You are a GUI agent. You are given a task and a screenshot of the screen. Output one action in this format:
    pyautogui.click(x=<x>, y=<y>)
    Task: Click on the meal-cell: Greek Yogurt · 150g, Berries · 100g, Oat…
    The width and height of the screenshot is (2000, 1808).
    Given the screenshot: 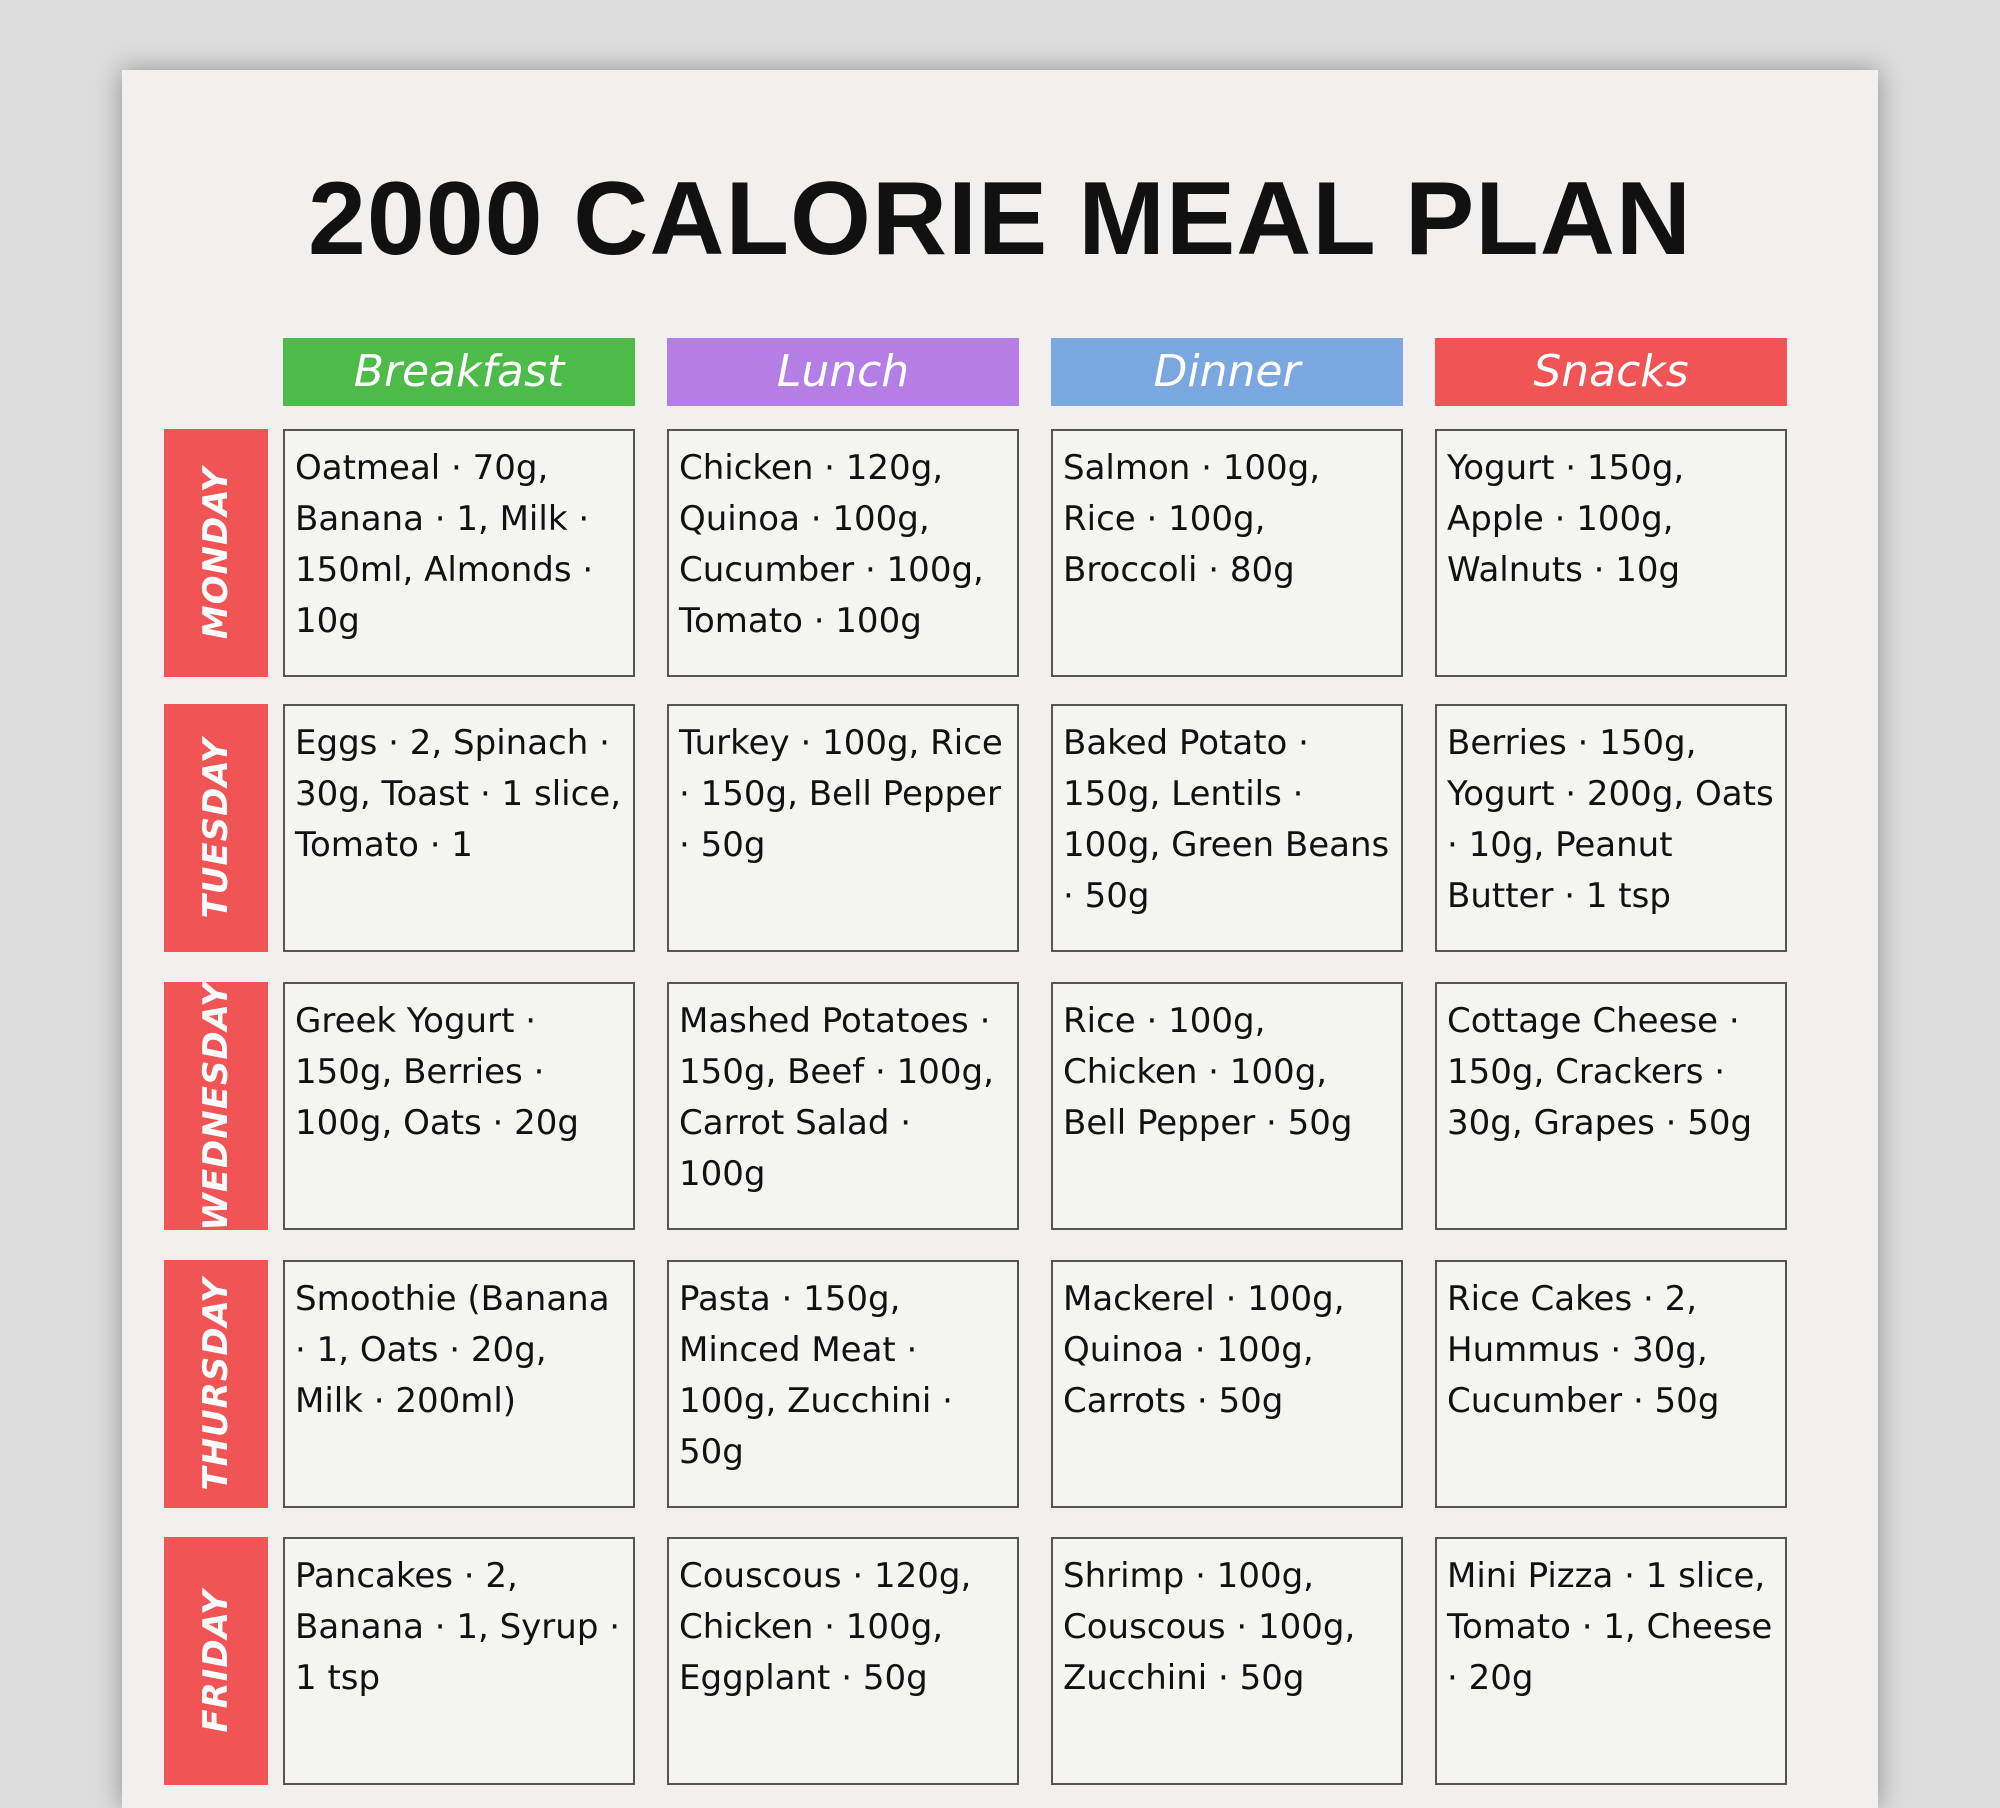 What is the action you would take?
    pyautogui.click(x=459, y=1106)
    